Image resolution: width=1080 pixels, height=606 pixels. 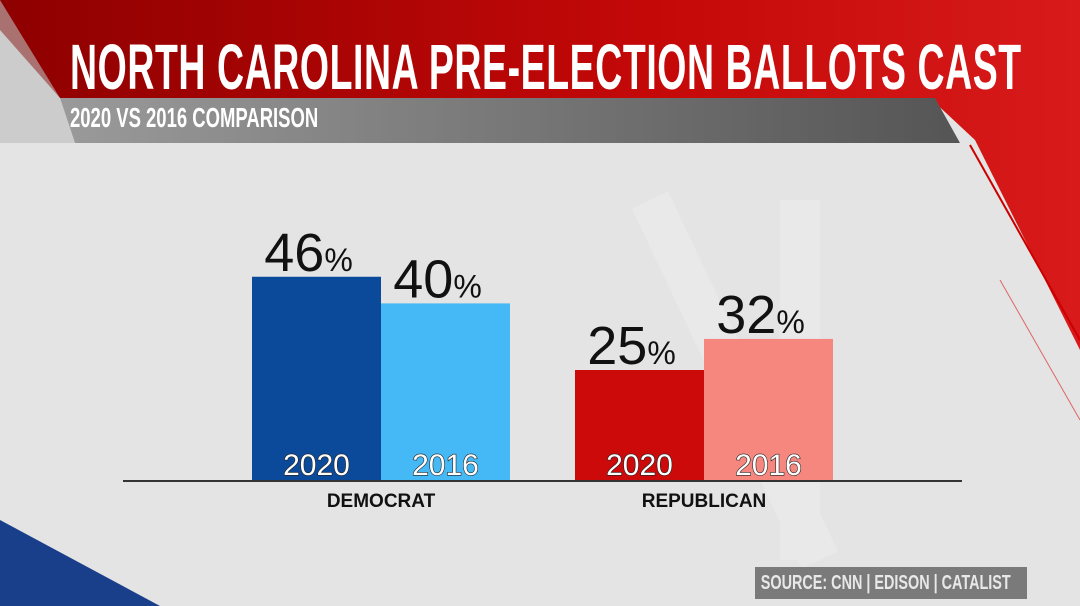 What do you see at coordinates (381, 501) in the screenshot?
I see `category-label: DEMOCRAT` at bounding box center [381, 501].